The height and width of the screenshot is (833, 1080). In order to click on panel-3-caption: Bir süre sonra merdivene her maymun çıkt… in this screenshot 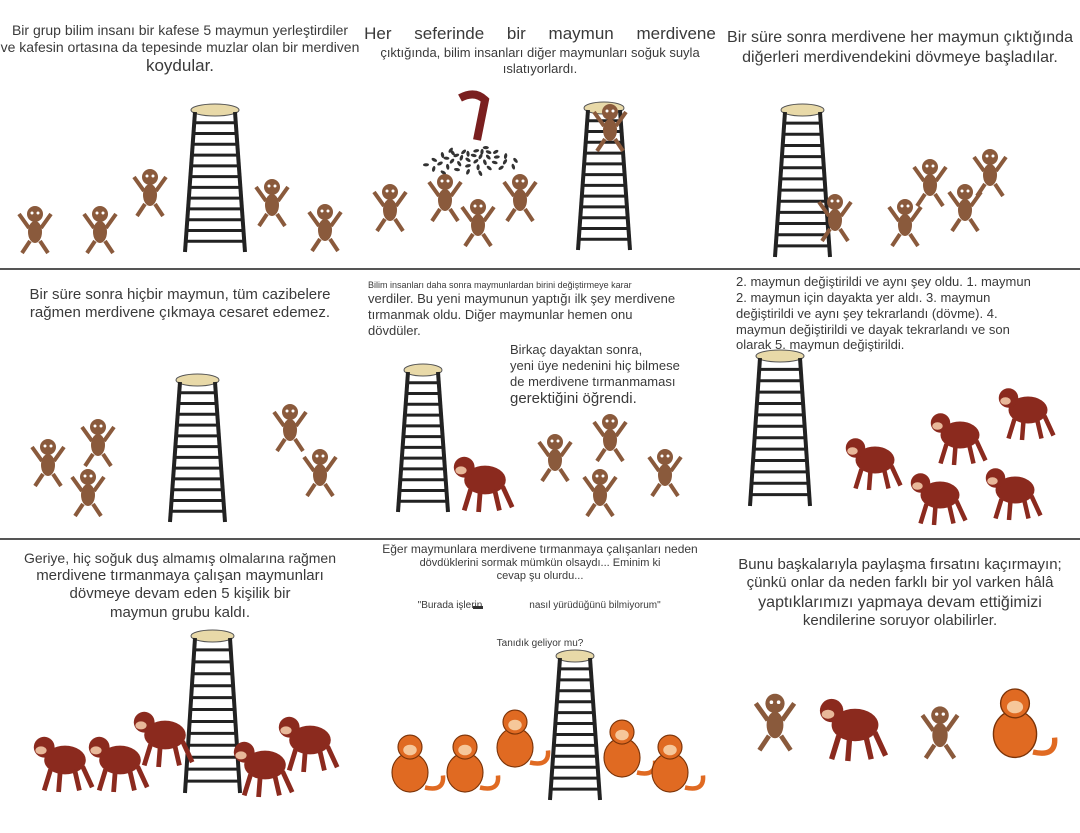, I will do `click(900, 47)`.